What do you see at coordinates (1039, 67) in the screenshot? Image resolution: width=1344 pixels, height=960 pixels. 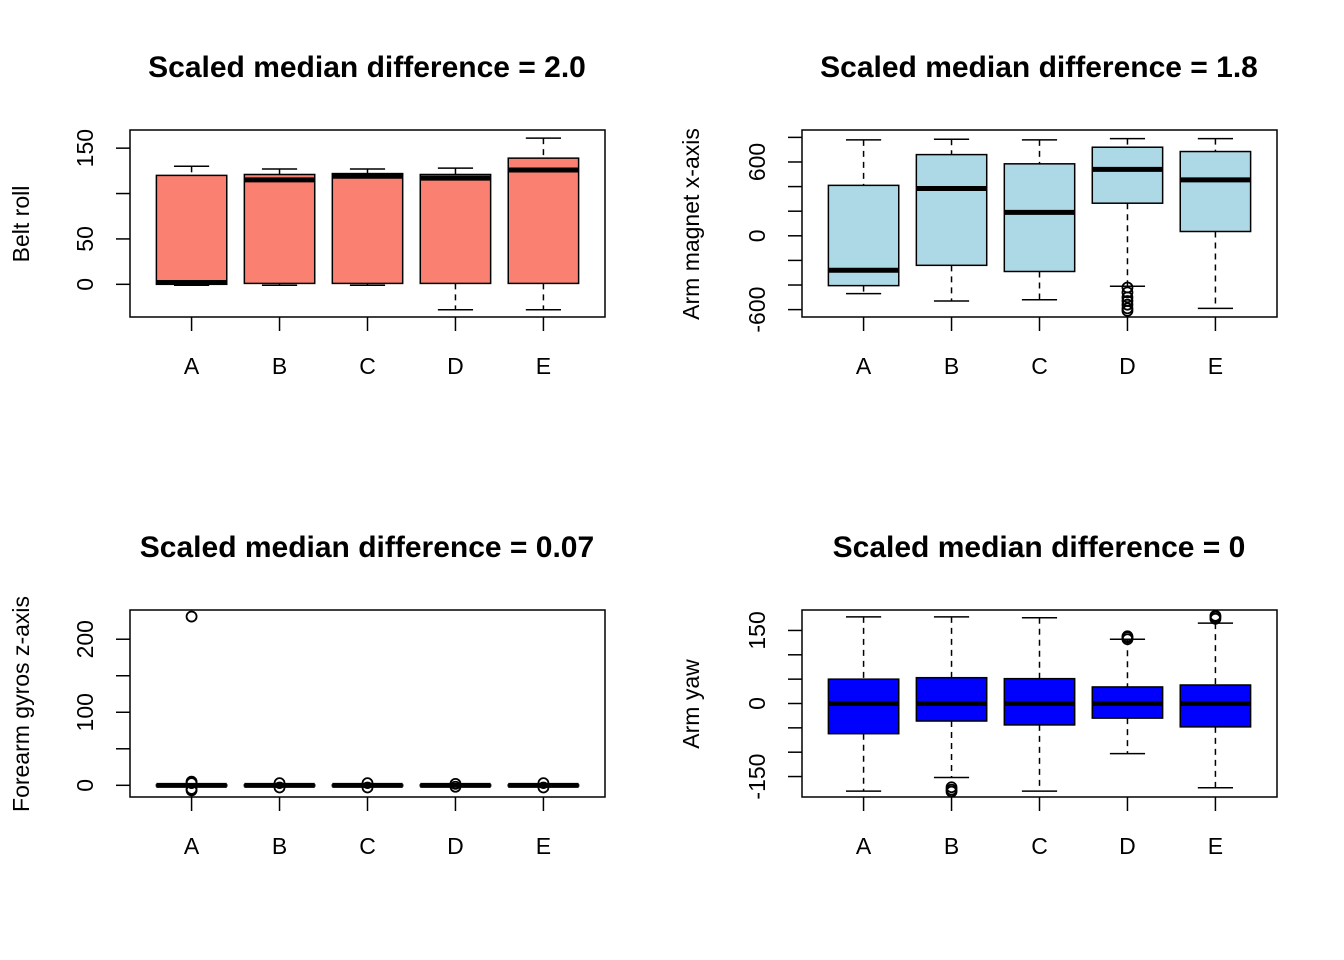 I see `chart-title: Scaled median difference = 1.8` at bounding box center [1039, 67].